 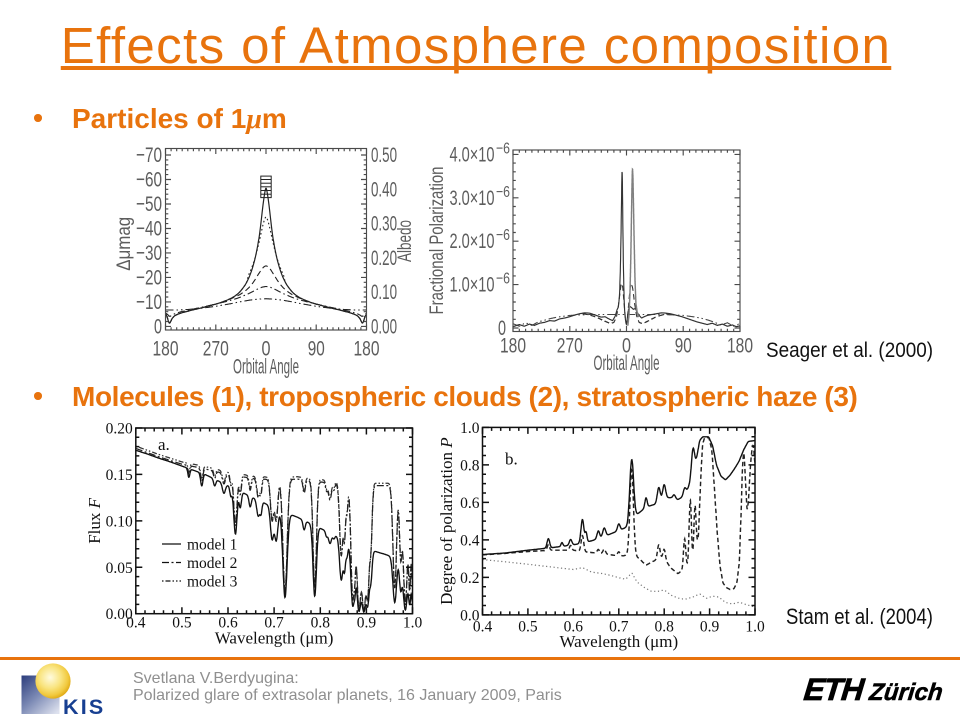 I want to click on svg-text: 4.0×10, so click(x=472, y=154).